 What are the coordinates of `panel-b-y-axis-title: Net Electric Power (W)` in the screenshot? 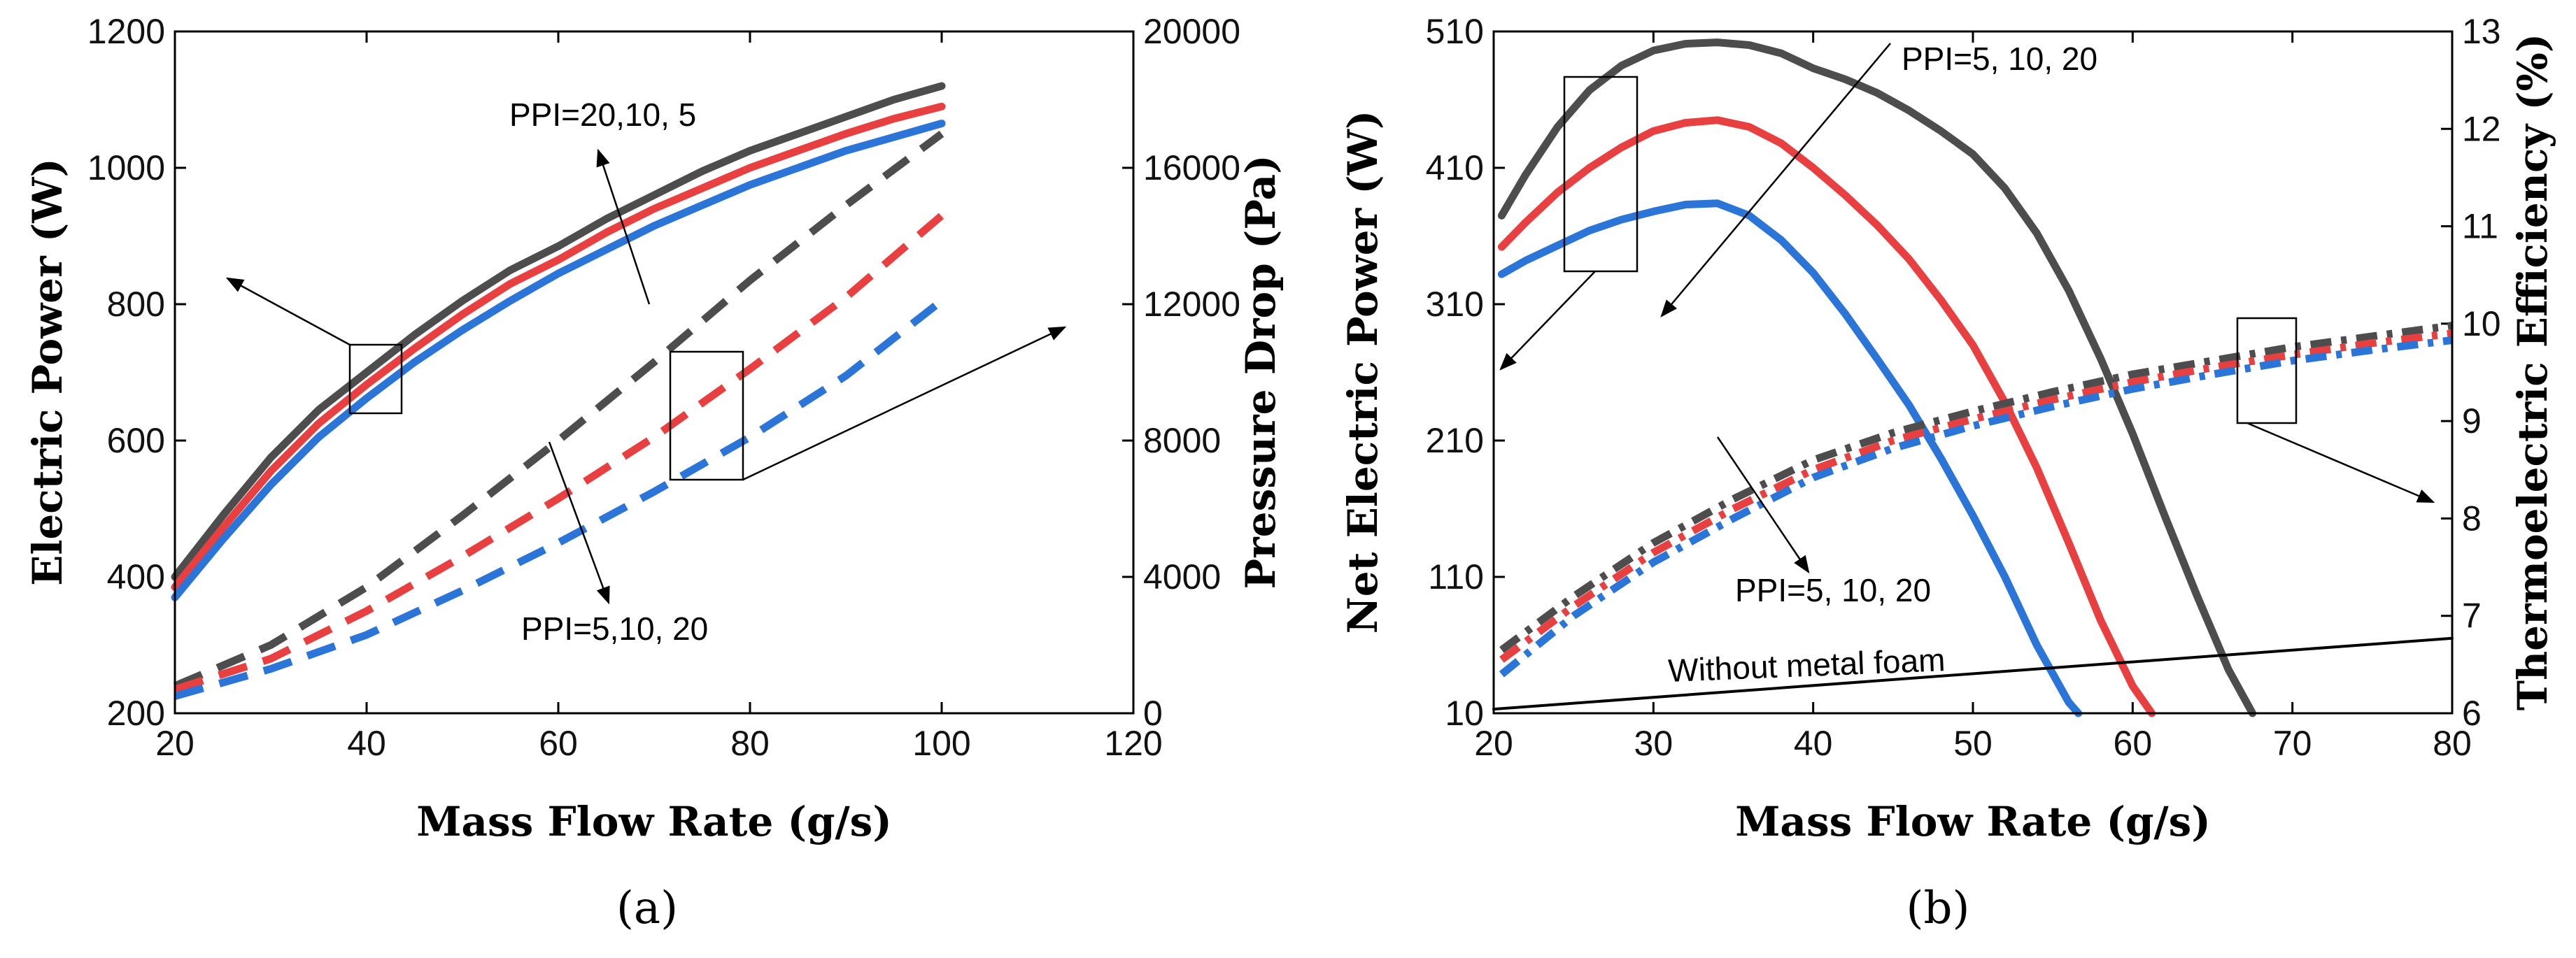 It's located at (1363, 372).